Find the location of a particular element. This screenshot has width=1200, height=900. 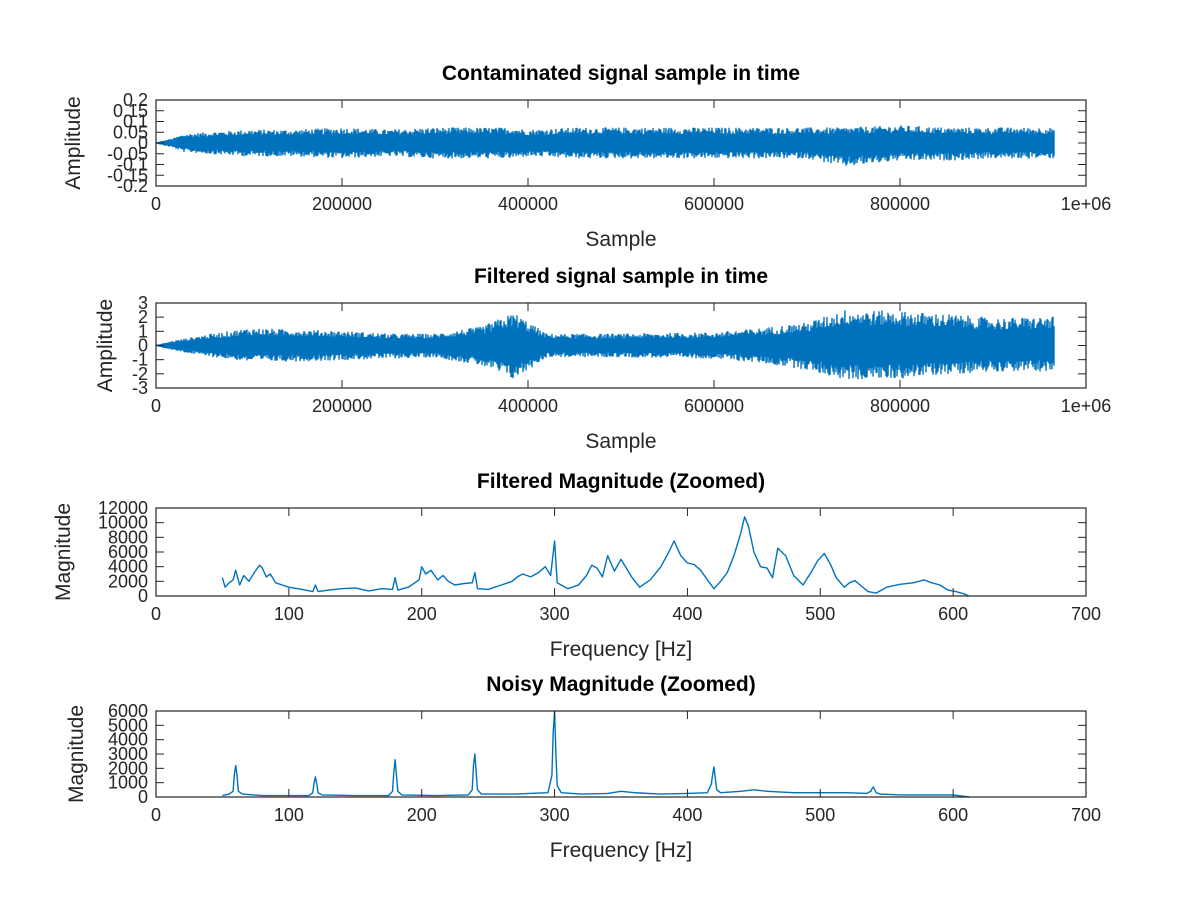

y-tick-label: 2 is located at coordinates (143, 317).